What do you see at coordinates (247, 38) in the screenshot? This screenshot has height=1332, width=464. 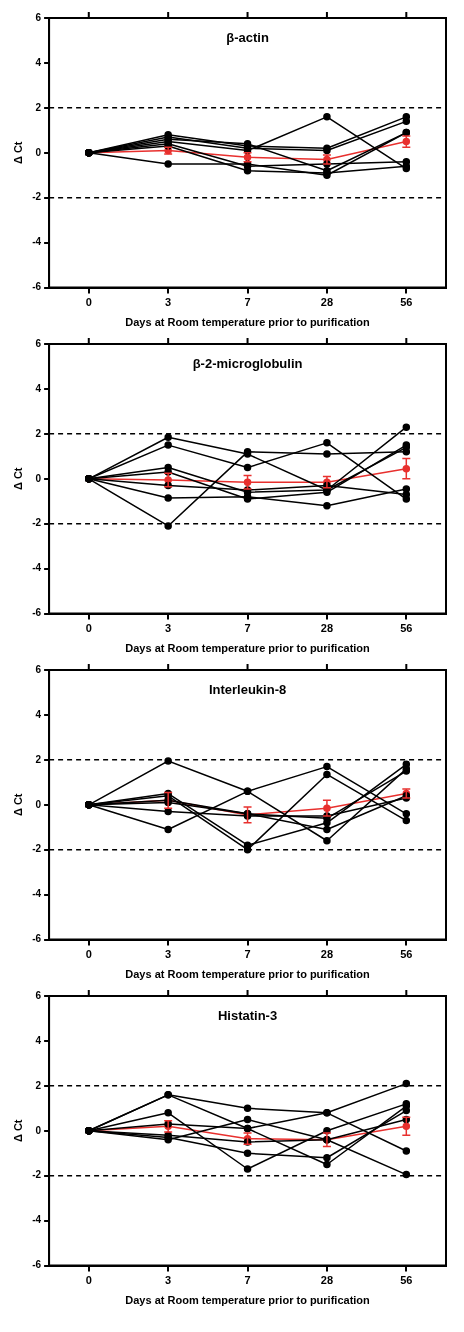 I see `text: β-actin` at bounding box center [247, 38].